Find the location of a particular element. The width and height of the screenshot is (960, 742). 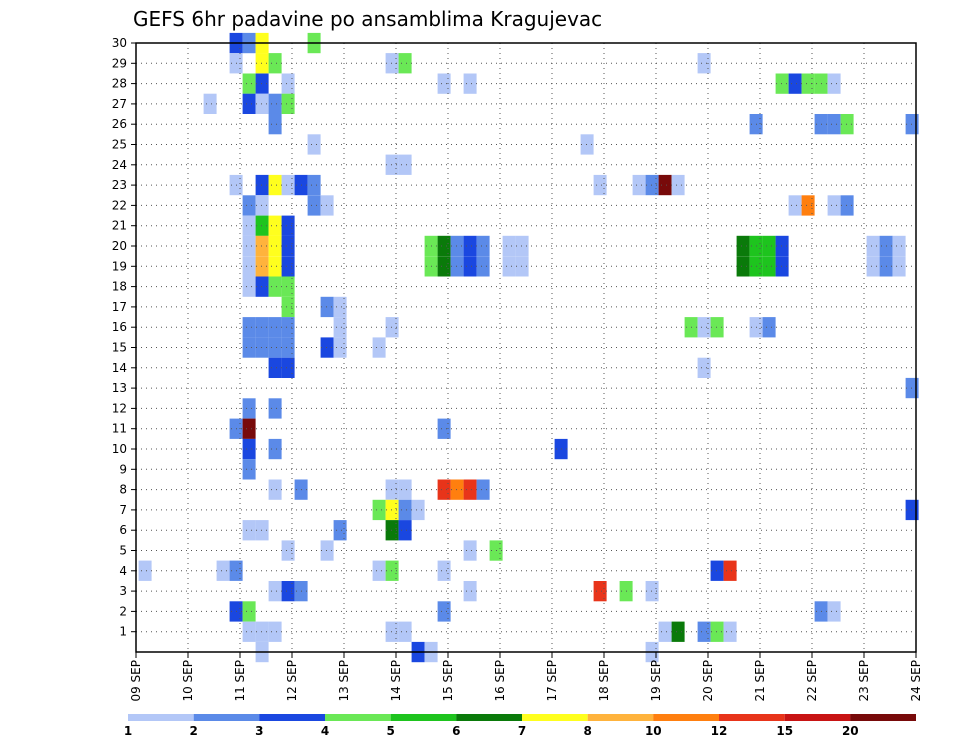

colorbar-label: 4 is located at coordinates (325, 731).